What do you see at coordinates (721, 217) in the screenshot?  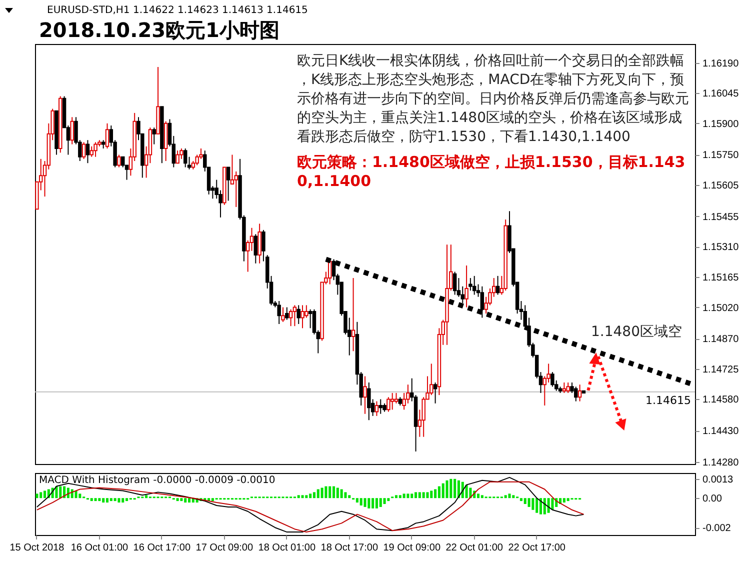 I see `y-tick-label: 1.15455` at bounding box center [721, 217].